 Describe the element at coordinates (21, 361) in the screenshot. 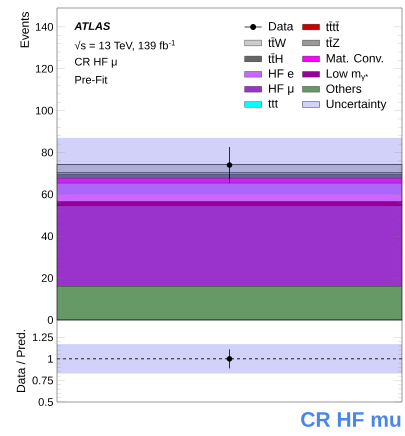

I see `y-axis-title: Data / Pred.` at that location.